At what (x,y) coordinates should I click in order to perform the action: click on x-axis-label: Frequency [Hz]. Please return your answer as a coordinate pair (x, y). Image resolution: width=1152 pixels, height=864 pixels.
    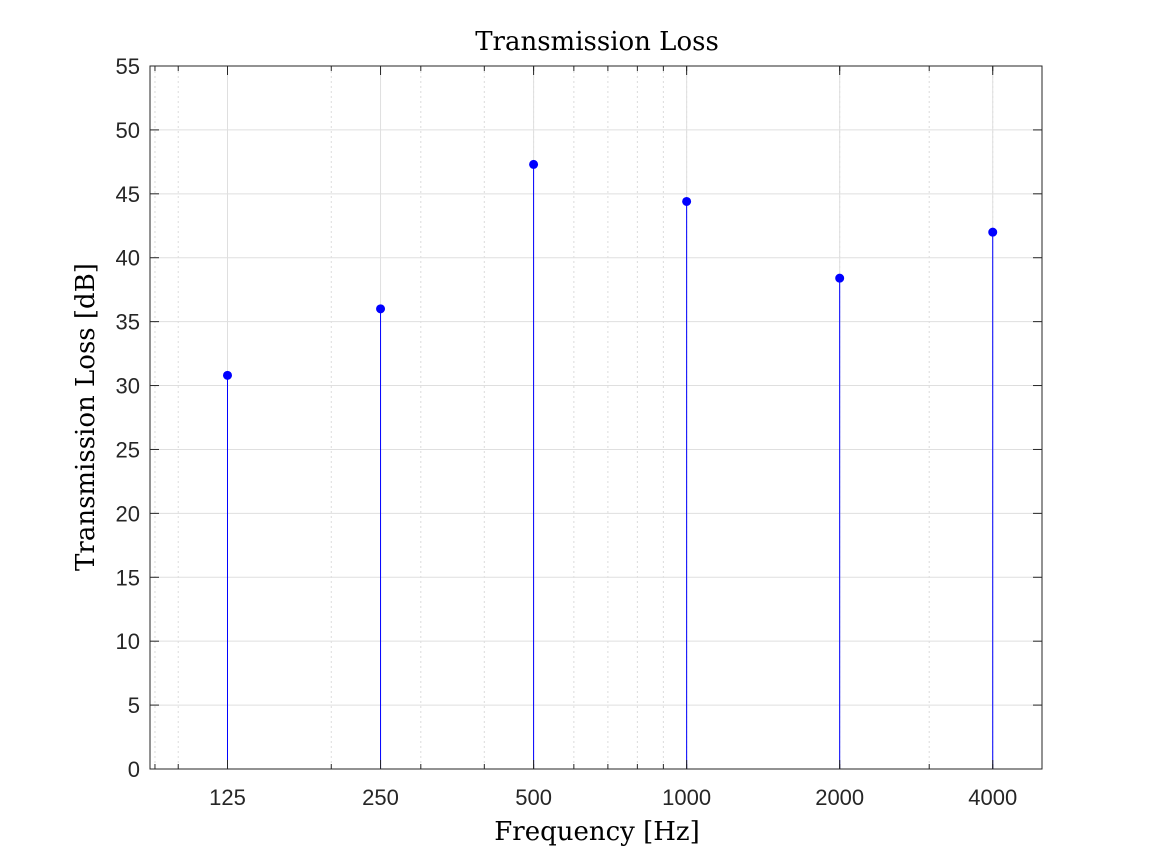
    Looking at the image, I should click on (597, 832).